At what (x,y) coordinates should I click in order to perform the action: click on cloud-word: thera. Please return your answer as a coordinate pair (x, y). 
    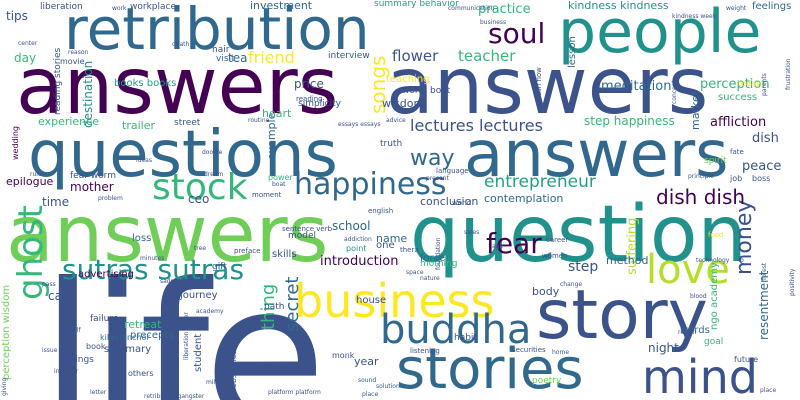
    Looking at the image, I should click on (409, 250).